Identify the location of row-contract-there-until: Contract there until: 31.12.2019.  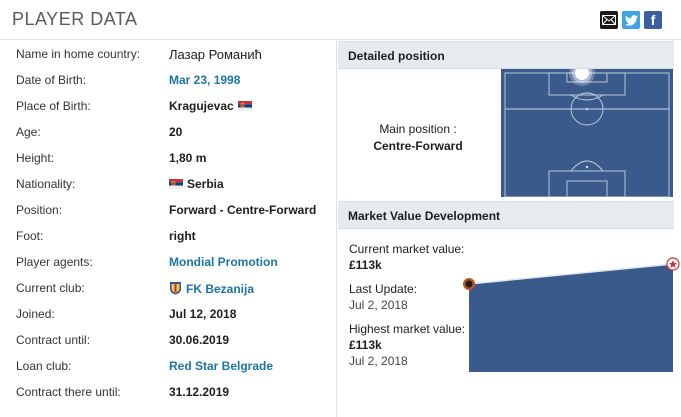
(168, 392).